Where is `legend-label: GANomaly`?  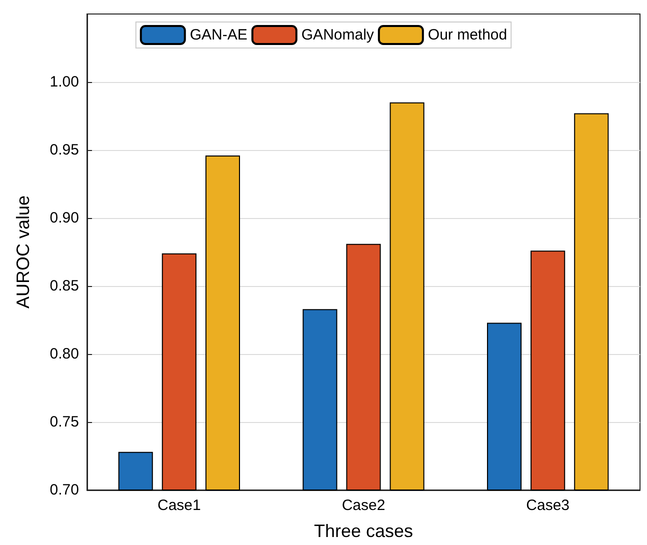
legend-label: GANomaly is located at coordinates (337, 35).